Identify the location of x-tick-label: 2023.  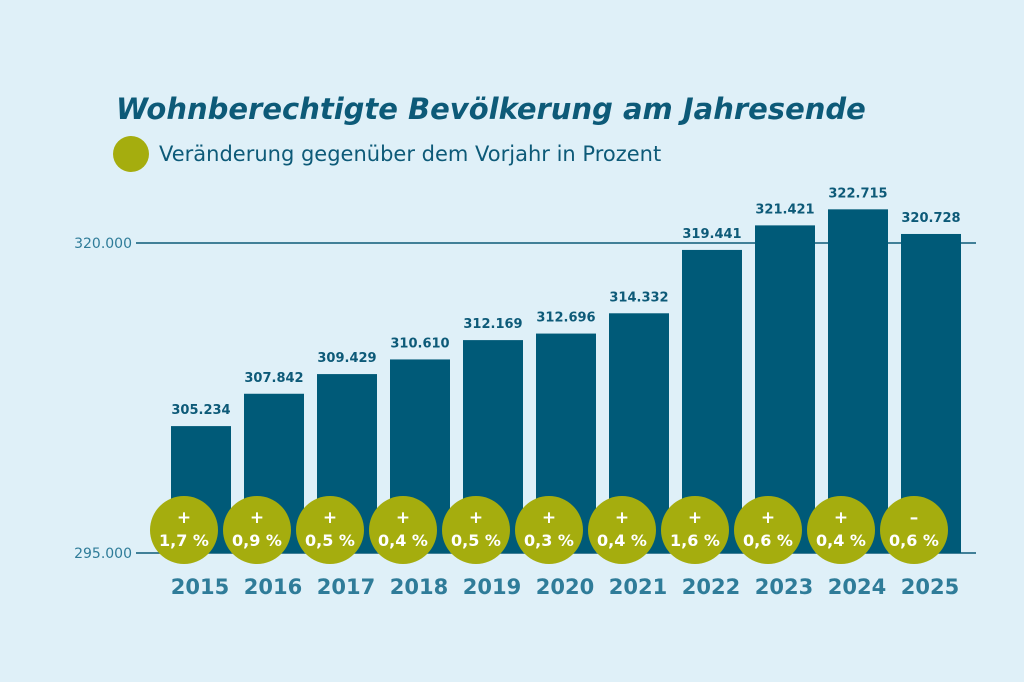
(784, 587).